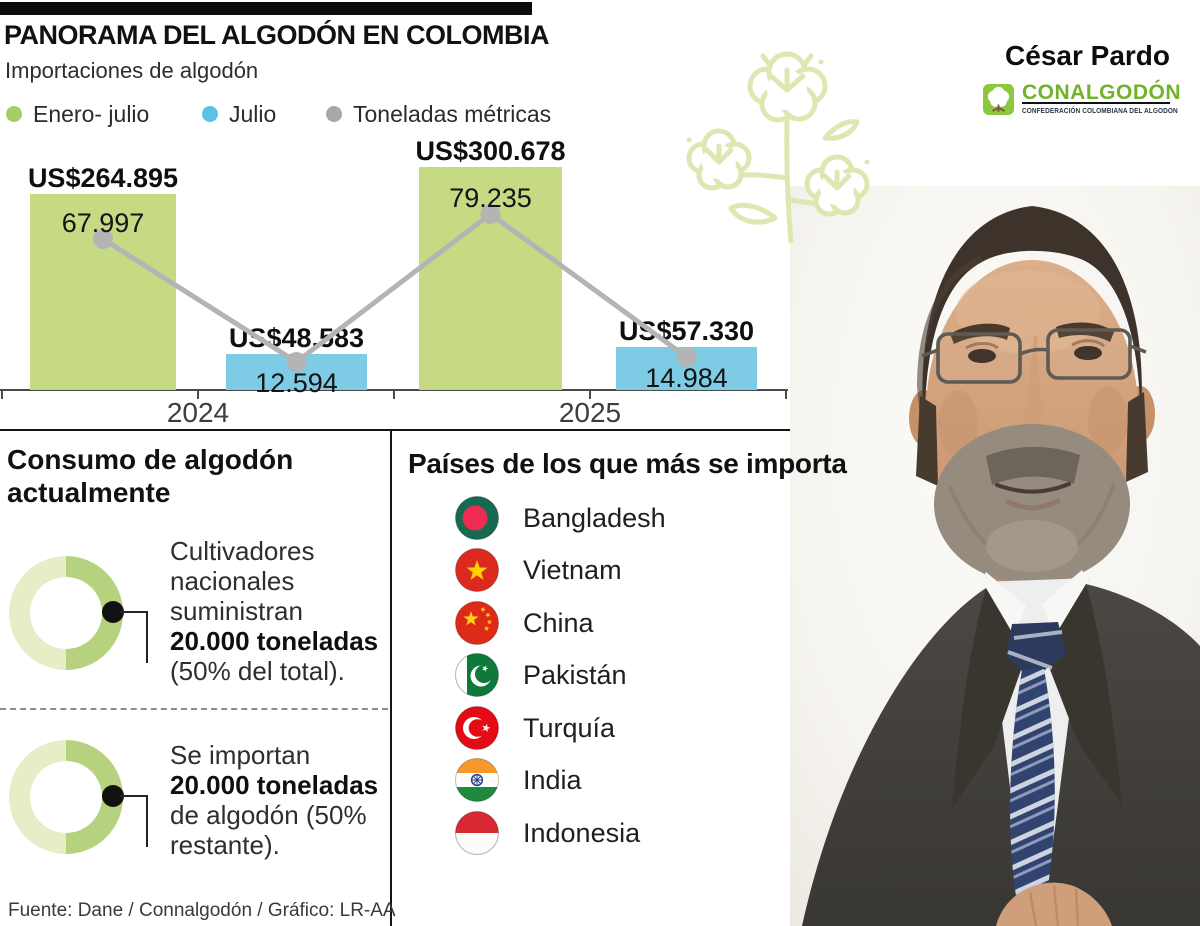 Image resolution: width=1200 pixels, height=926 pixels. What do you see at coordinates (1087, 55) in the screenshot?
I see `person-name: César Pardo` at bounding box center [1087, 55].